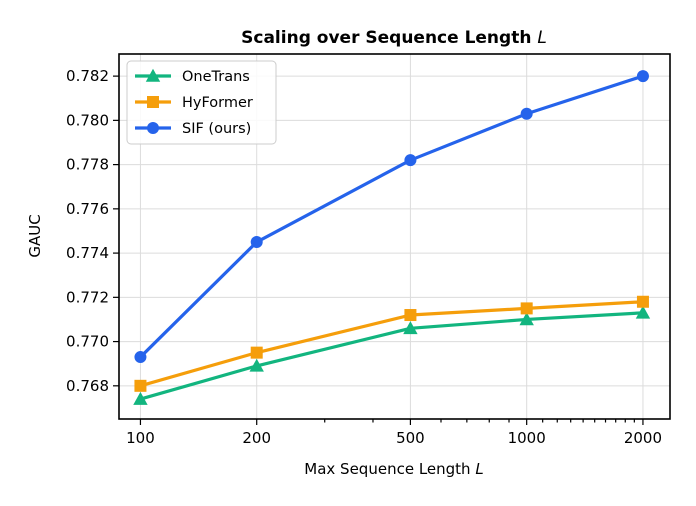 The height and width of the screenshot is (506, 696). What do you see at coordinates (217, 103) in the screenshot?
I see `legend-label-hyformer: HyFormer` at bounding box center [217, 103].